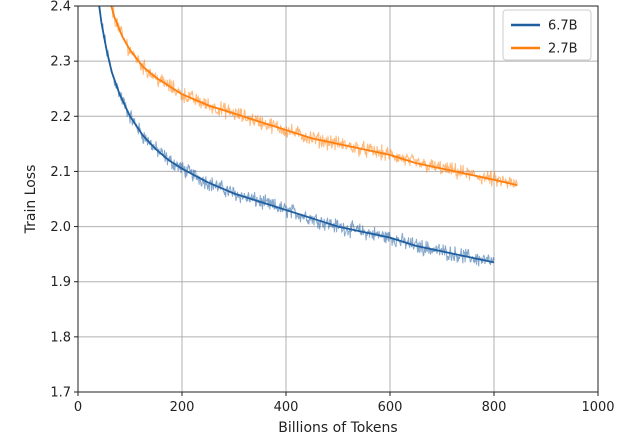  Describe the element at coordinates (182, 407) in the screenshot. I see `x-tick-label: 200` at that location.